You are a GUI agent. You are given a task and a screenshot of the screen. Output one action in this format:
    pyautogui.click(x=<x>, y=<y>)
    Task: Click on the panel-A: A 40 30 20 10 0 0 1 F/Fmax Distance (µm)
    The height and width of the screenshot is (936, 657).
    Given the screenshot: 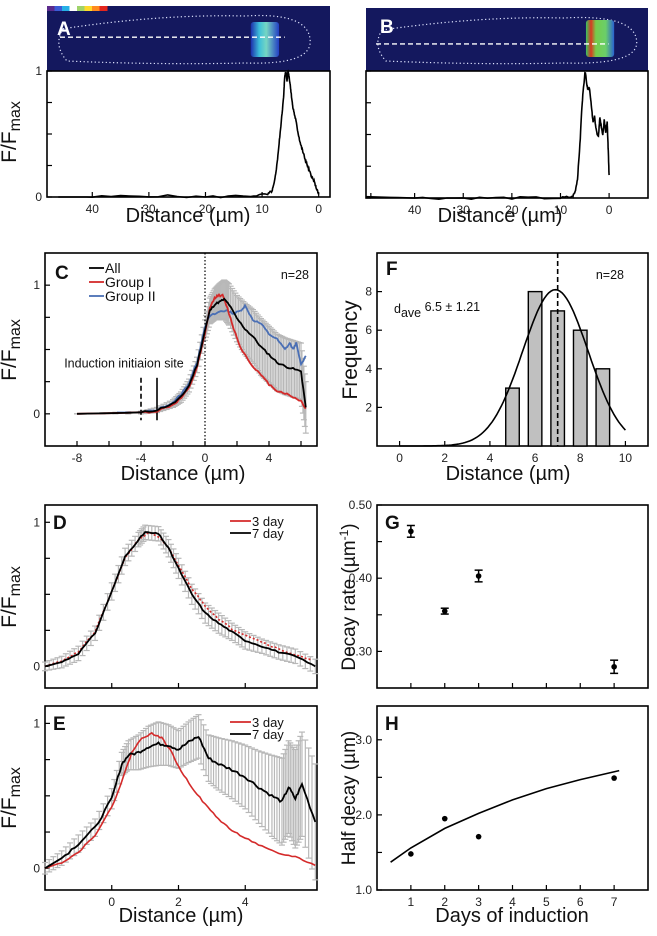 What is the action you would take?
    pyautogui.click(x=165, y=116)
    